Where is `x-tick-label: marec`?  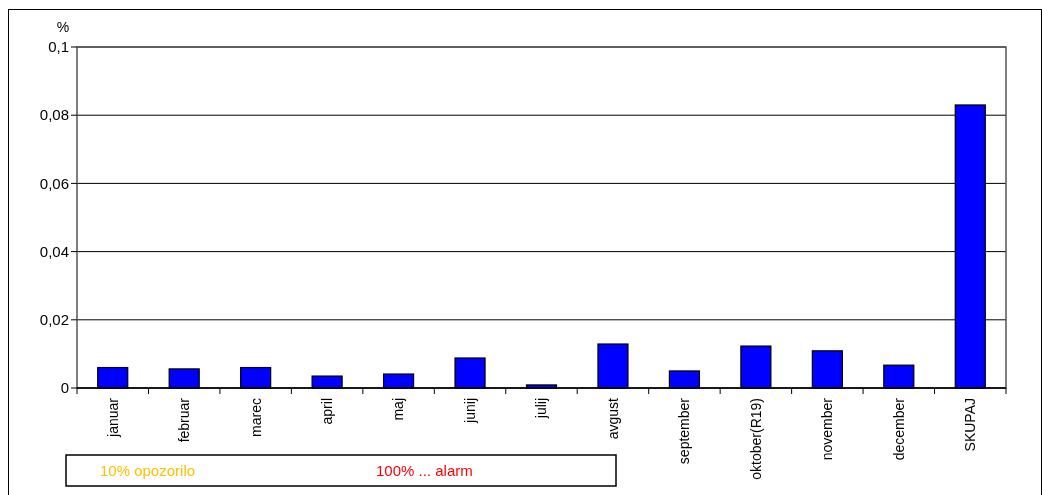 x-tick-label: marec is located at coordinates (255, 417).